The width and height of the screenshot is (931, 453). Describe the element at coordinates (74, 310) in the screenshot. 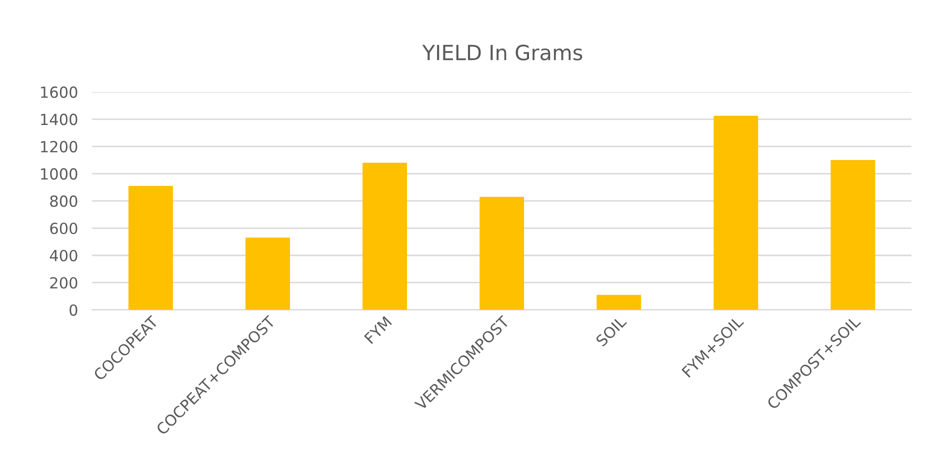

I see `y-tick-label: 0` at that location.